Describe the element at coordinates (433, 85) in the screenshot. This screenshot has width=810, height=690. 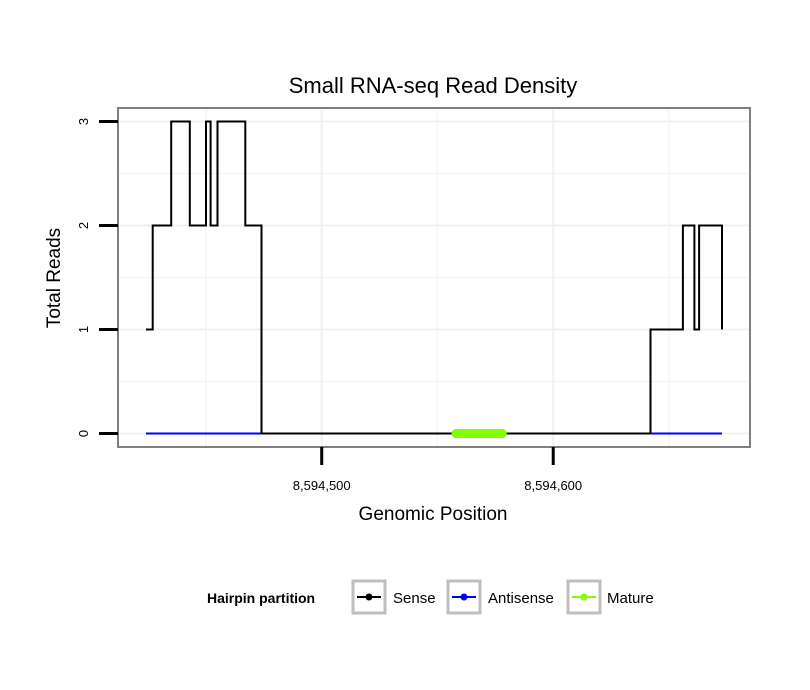
I see `chart-title: Small RNA-seq Read Density` at that location.